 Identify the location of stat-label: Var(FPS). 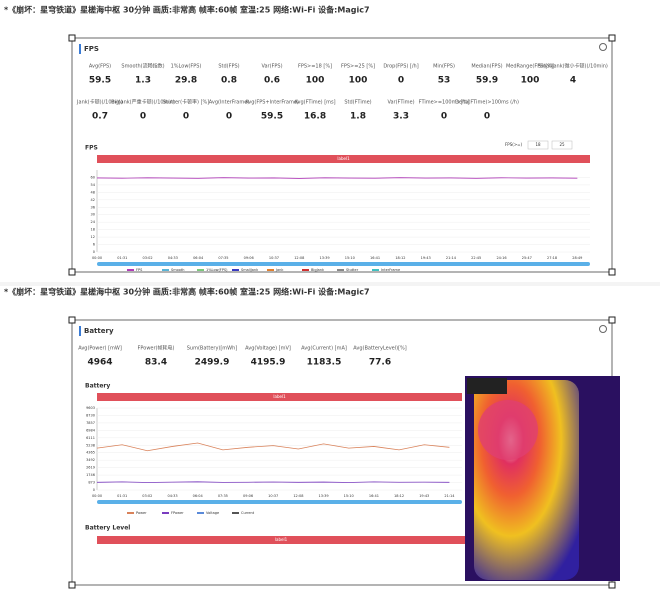
(271, 67).